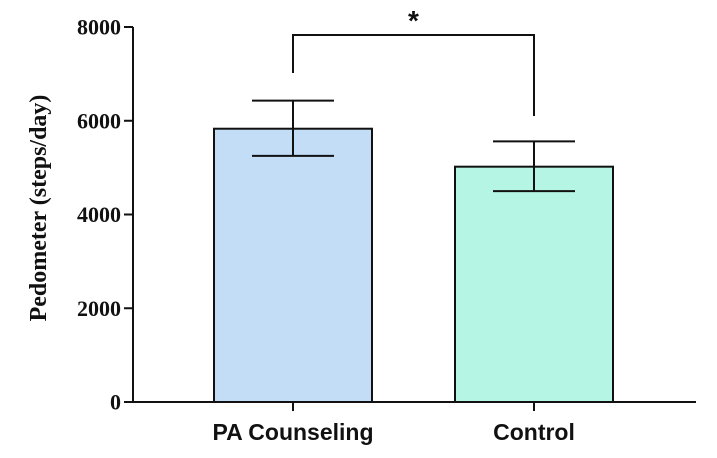 This screenshot has width=717, height=458. Describe the element at coordinates (534, 432) in the screenshot. I see `x-category-label: Control` at that location.